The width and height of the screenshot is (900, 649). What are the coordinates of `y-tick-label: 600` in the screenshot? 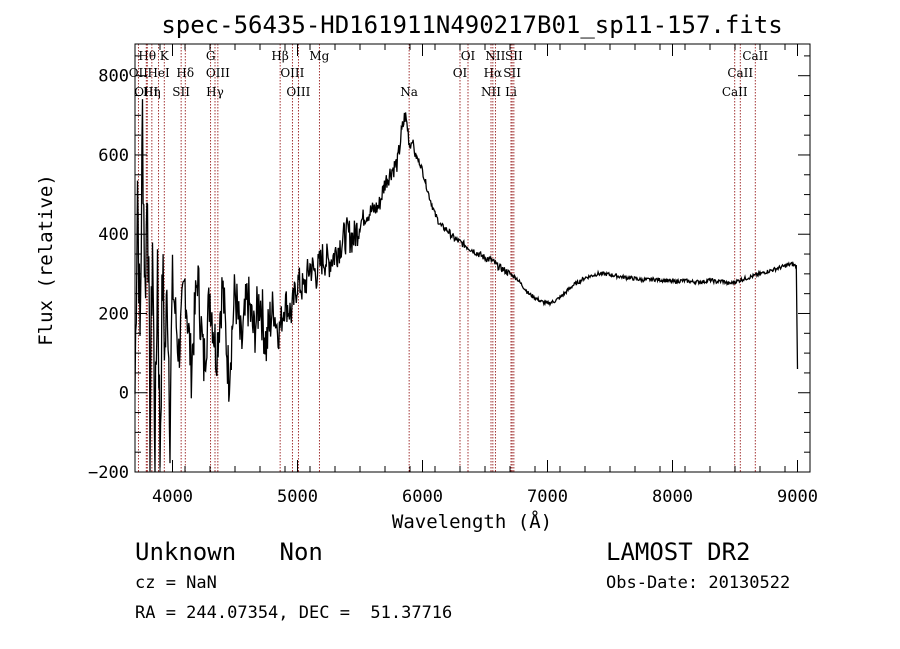 It's located at (113, 156).